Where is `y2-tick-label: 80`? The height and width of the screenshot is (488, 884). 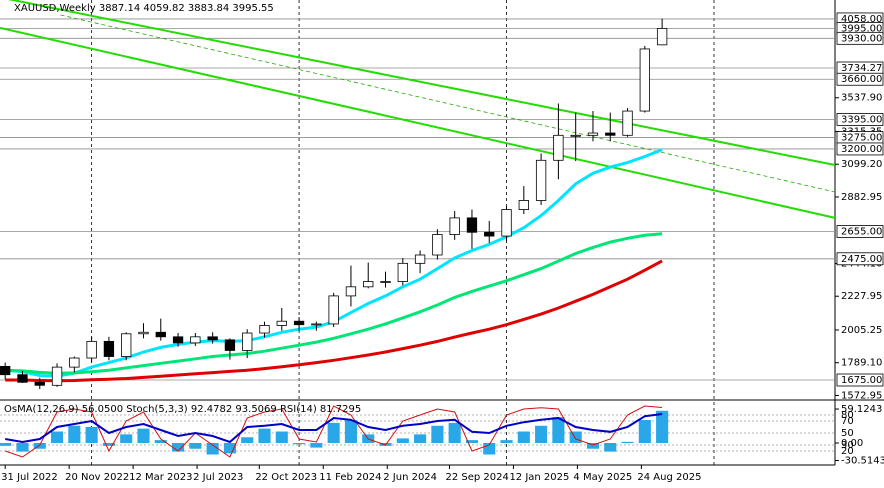
y2-tick-label: 80 is located at coordinates (847, 415).